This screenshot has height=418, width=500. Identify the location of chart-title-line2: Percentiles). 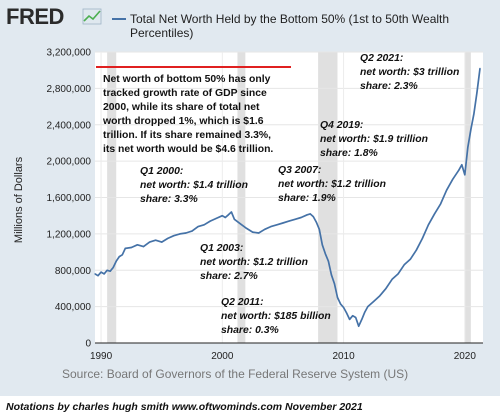
(161, 33).